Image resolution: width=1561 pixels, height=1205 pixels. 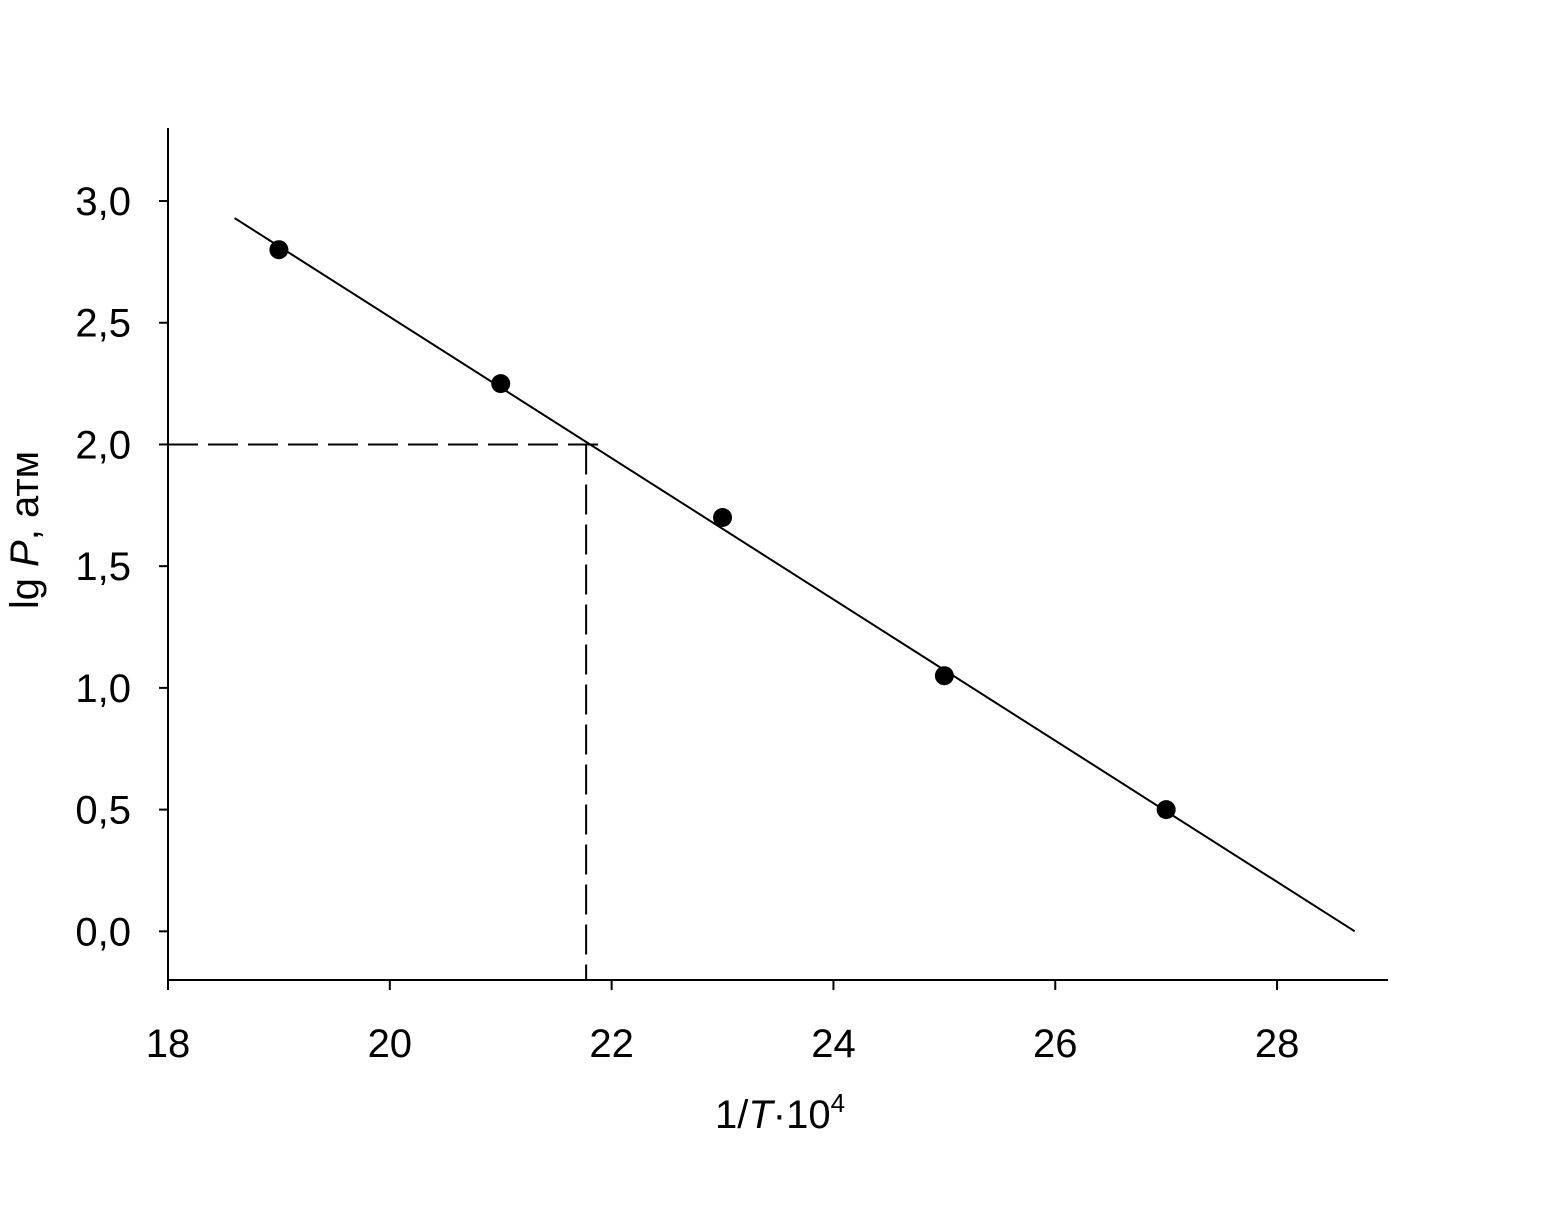 I want to click on y-tick-label: 2,0, so click(x=103, y=445).